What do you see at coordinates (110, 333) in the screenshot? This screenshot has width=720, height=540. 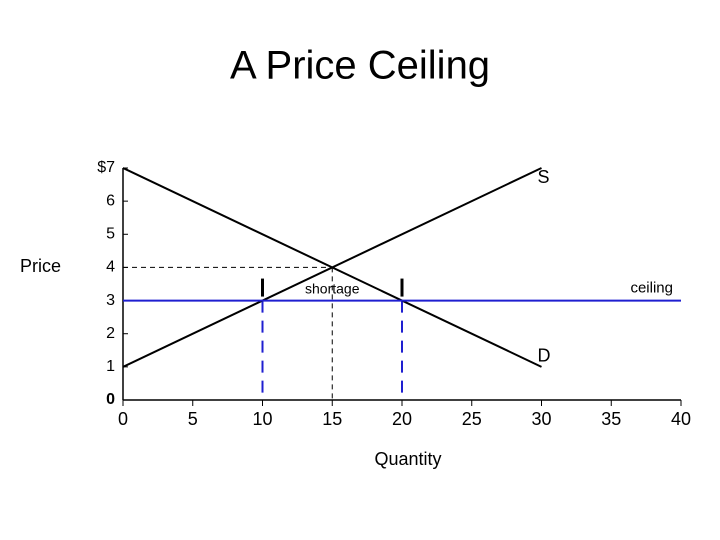 I see `y-tick-label: 2` at bounding box center [110, 333].